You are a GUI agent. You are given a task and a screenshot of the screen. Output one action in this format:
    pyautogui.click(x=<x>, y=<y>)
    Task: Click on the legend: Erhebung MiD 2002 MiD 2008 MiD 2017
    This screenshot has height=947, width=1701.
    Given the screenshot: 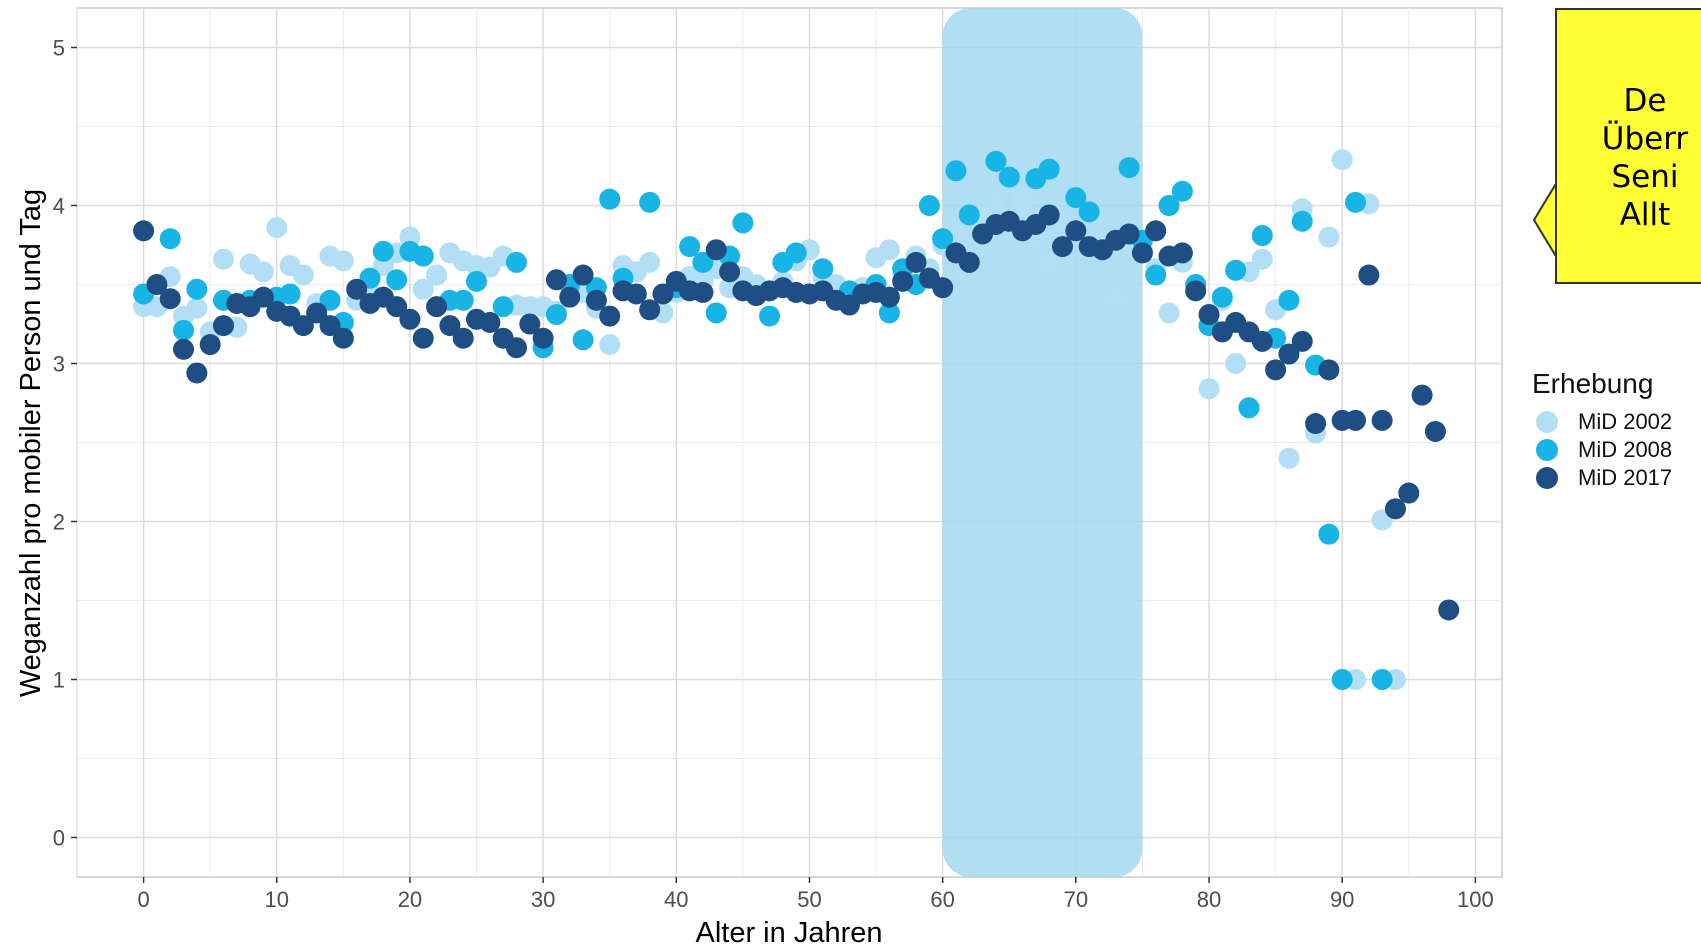 What is the action you would take?
    pyautogui.click(x=1602, y=430)
    